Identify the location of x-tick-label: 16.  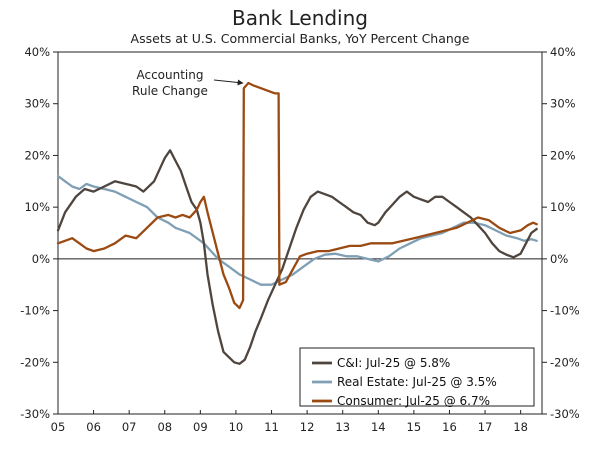
(449, 427).